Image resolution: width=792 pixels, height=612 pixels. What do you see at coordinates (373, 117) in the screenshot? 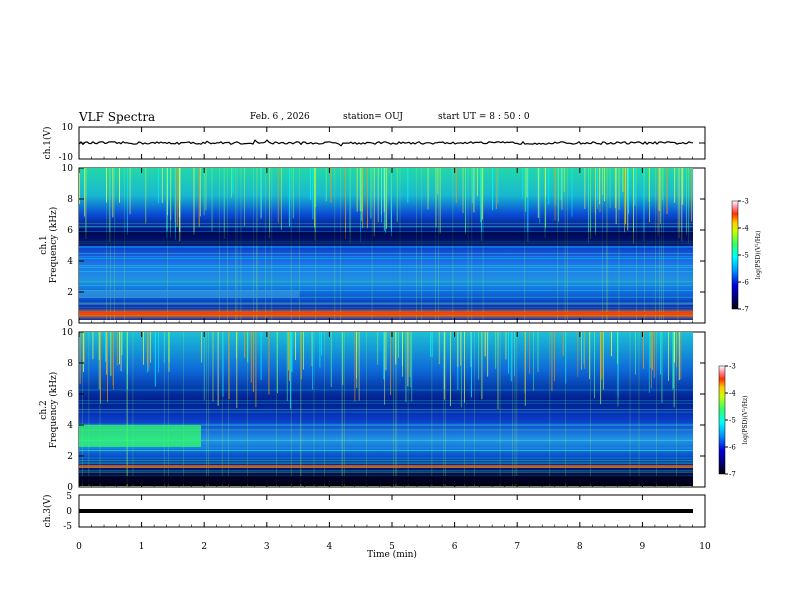
I see `station-label: station= OUJ` at bounding box center [373, 117].